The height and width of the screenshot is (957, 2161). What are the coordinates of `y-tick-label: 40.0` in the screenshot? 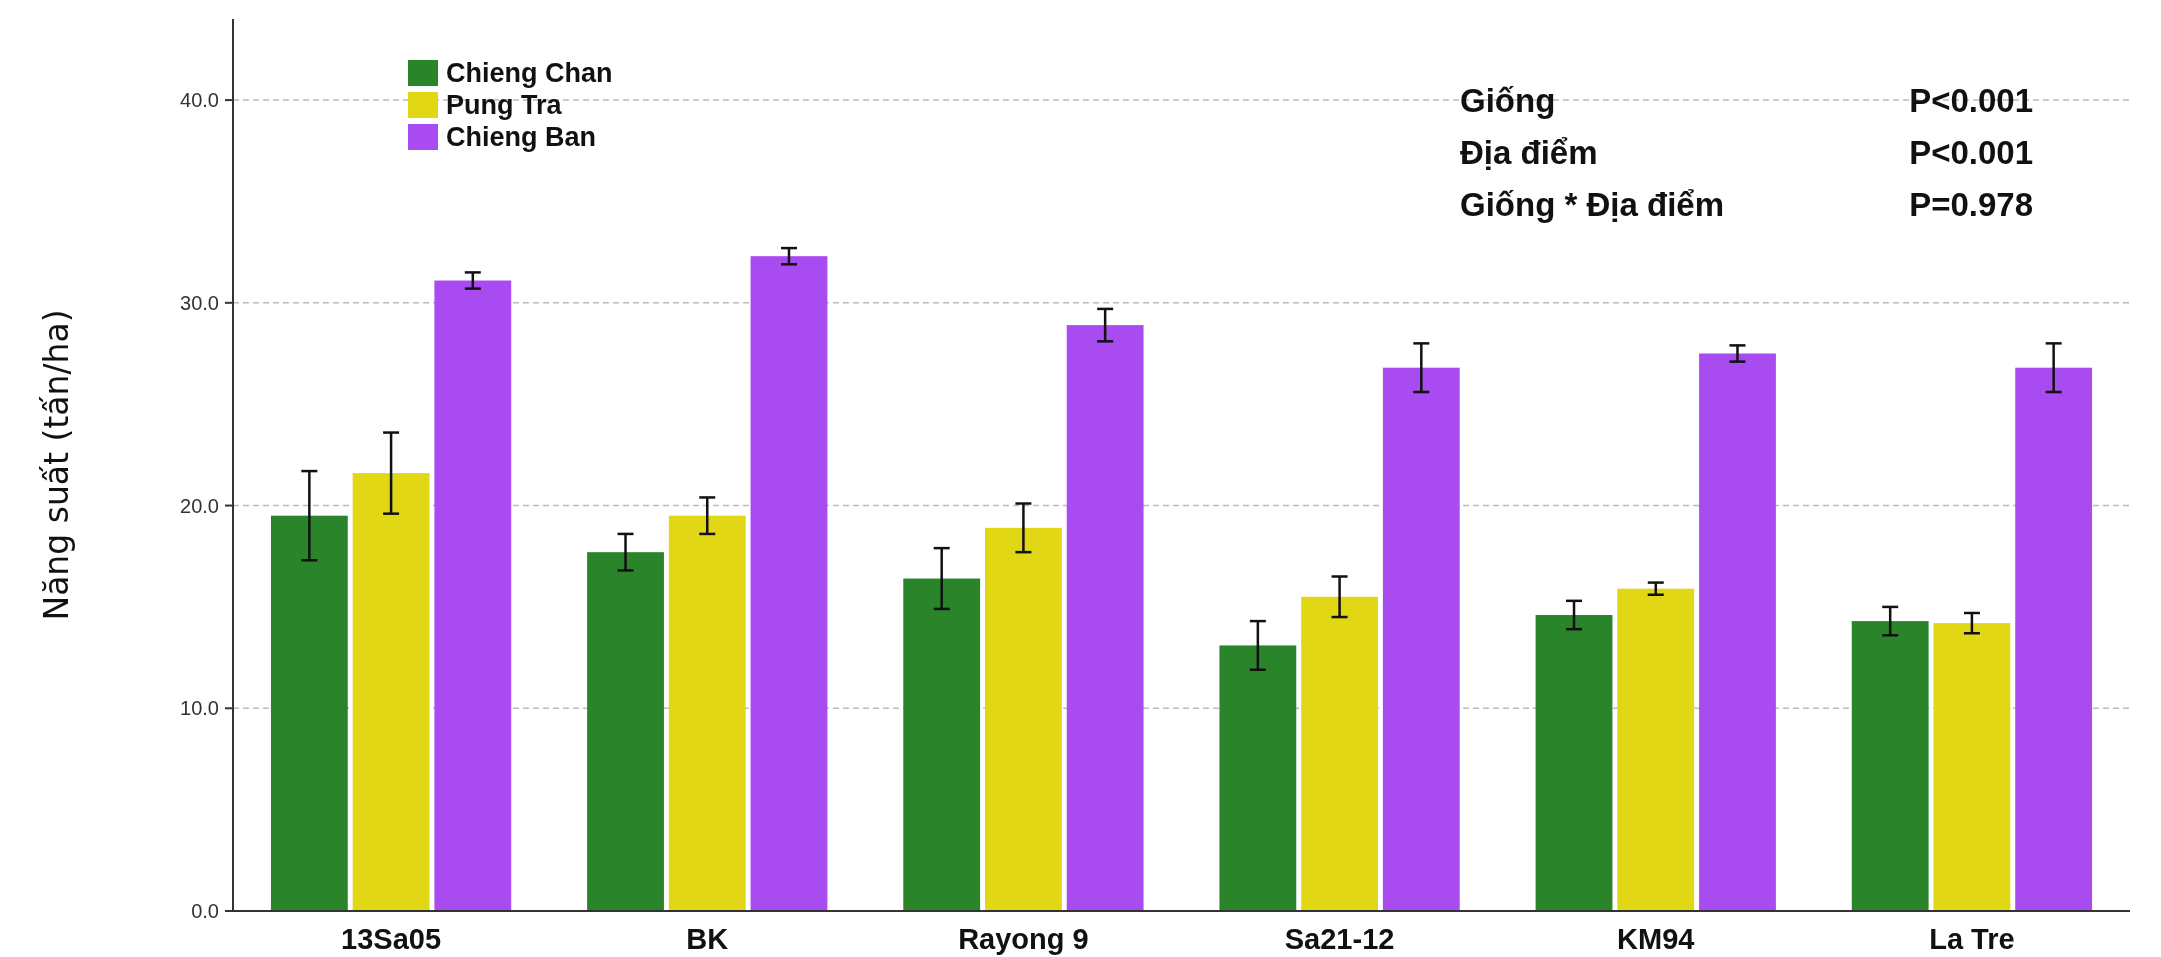 It's located at (199, 100).